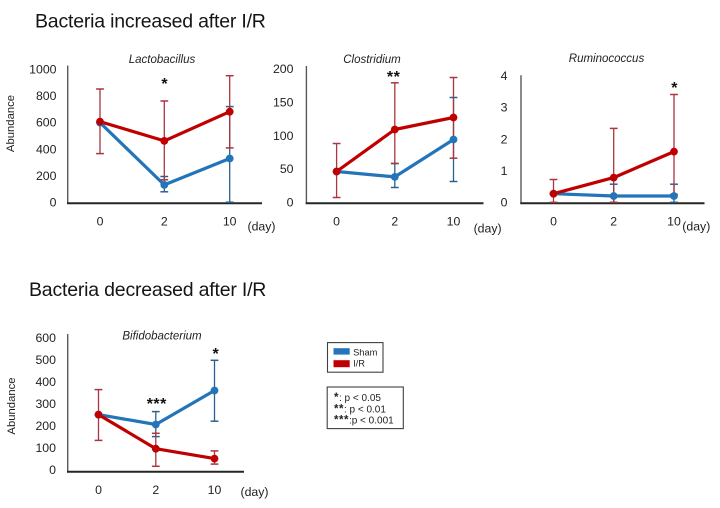  What do you see at coordinates (150, 22) in the screenshot?
I see `svg-text: Bacteria increased after I/R` at bounding box center [150, 22].